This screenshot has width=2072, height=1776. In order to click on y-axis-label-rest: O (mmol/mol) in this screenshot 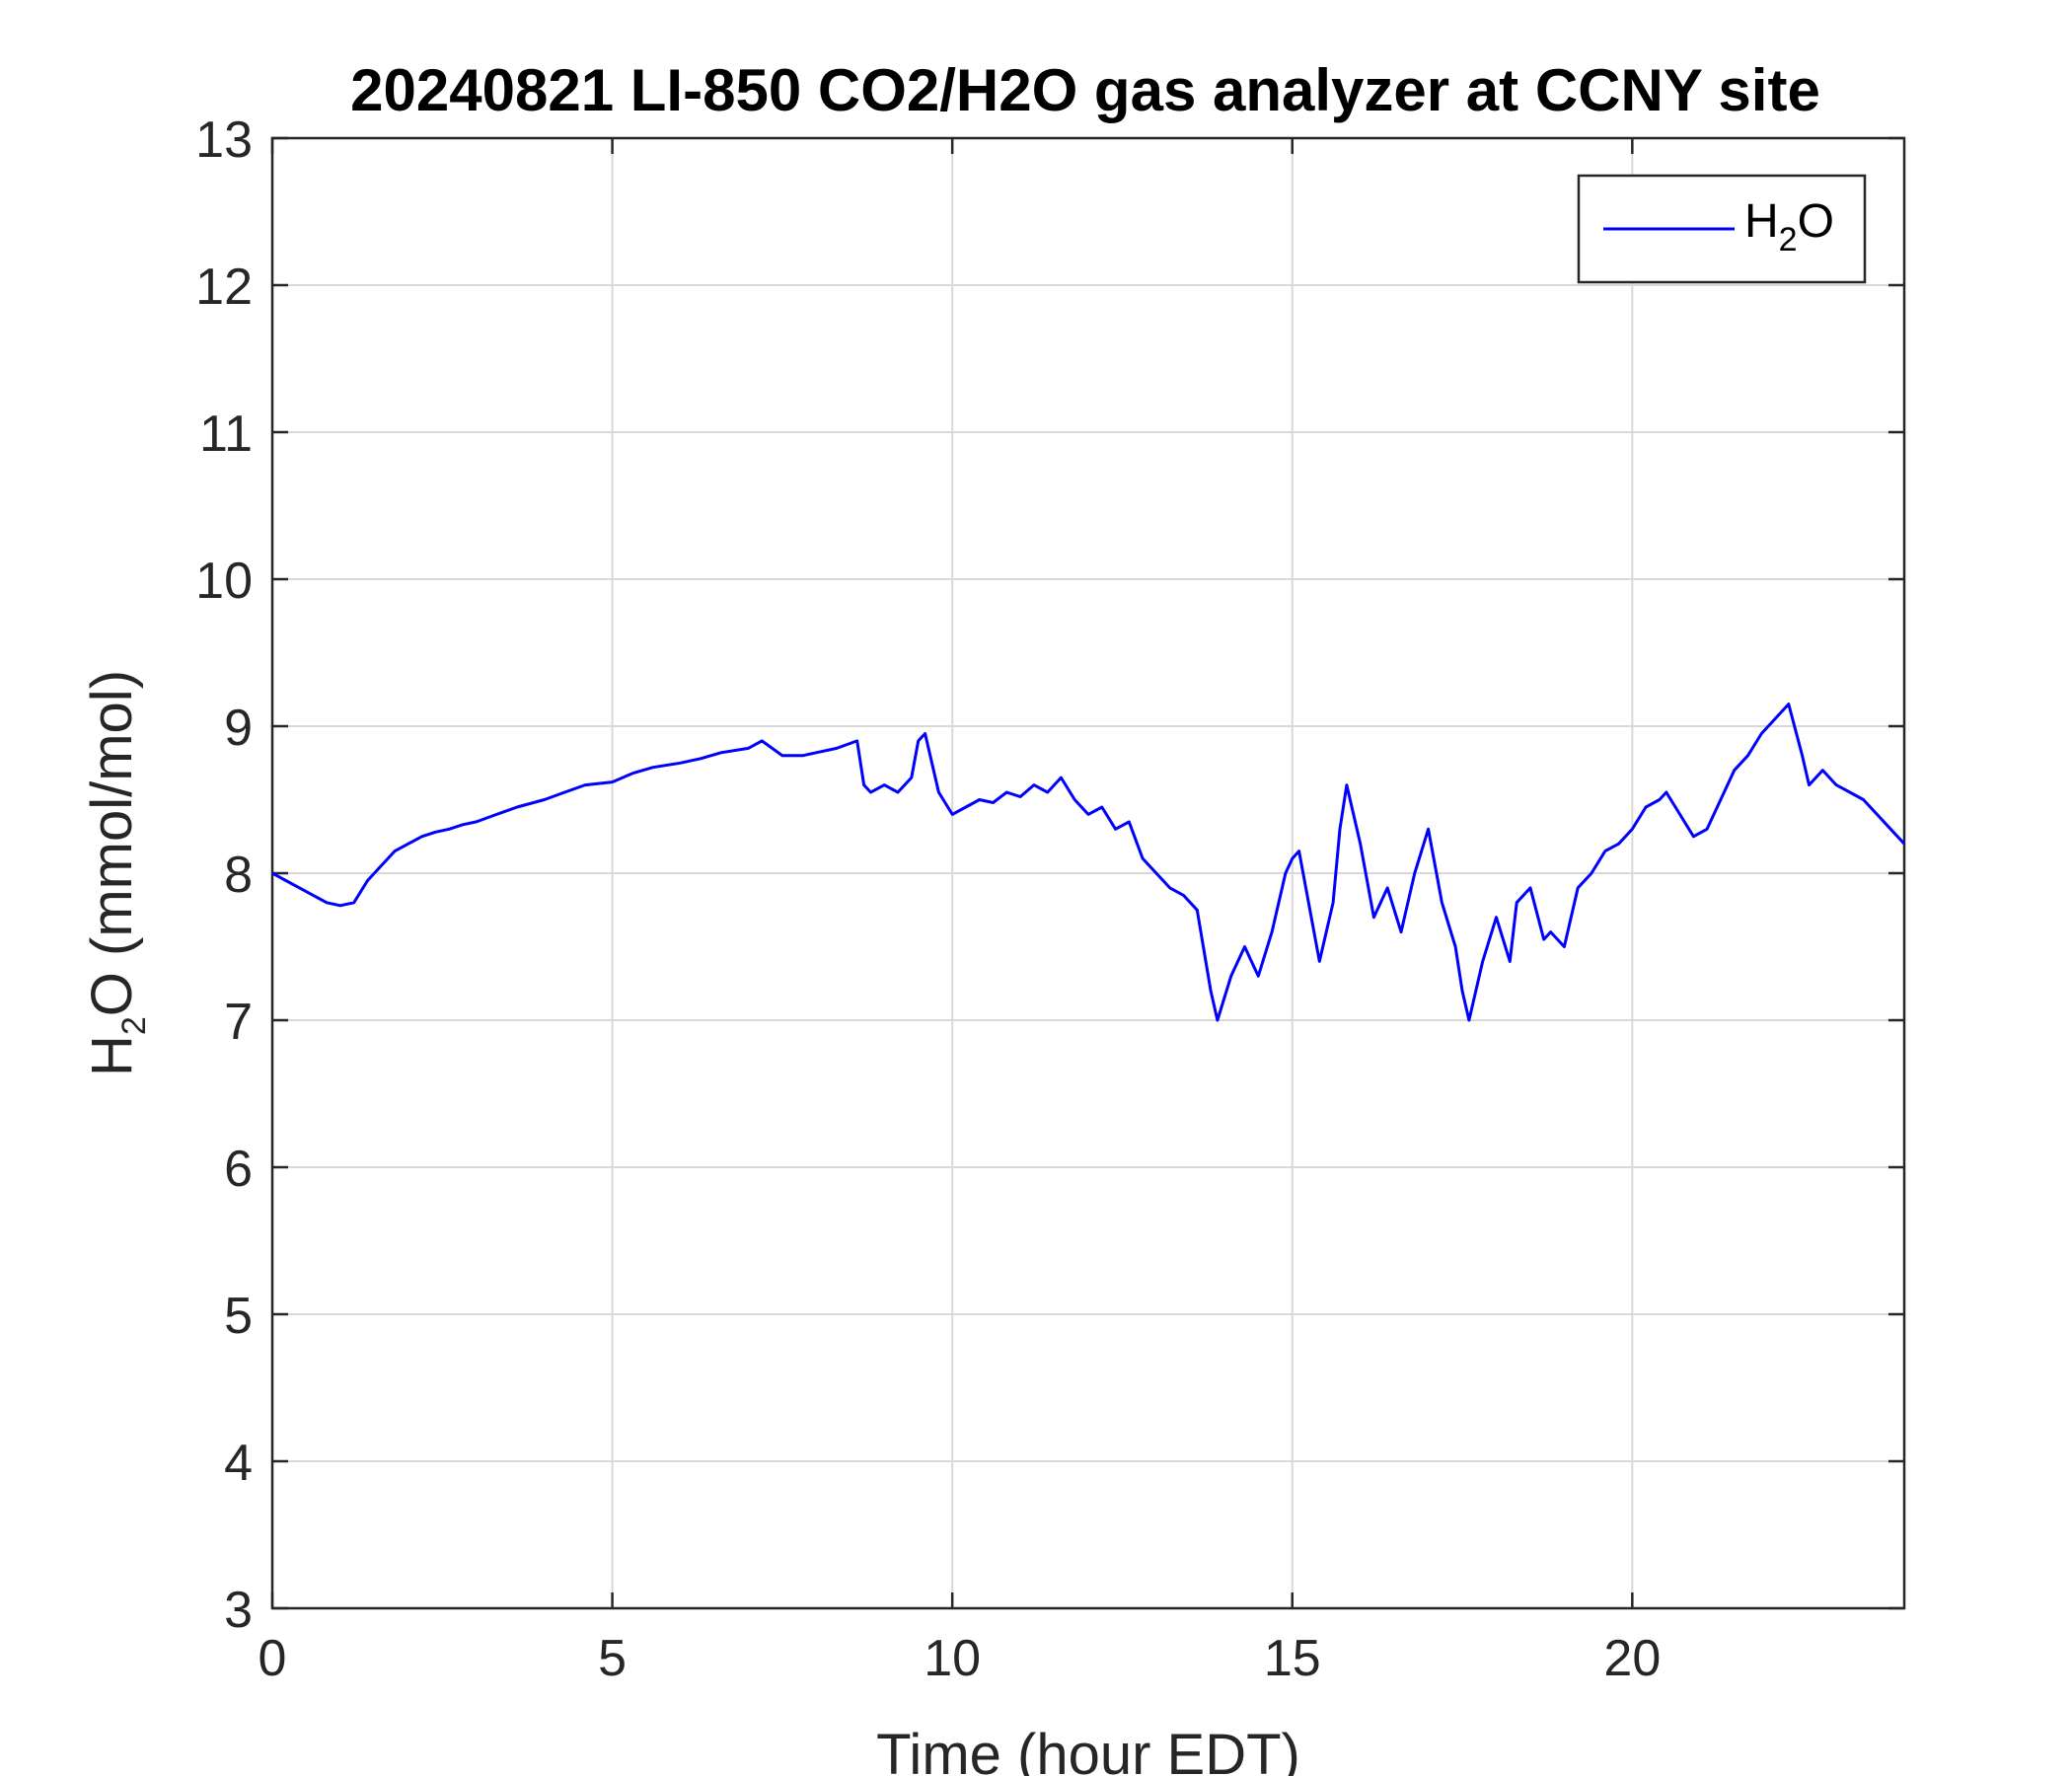, I will do `click(112, 843)`.